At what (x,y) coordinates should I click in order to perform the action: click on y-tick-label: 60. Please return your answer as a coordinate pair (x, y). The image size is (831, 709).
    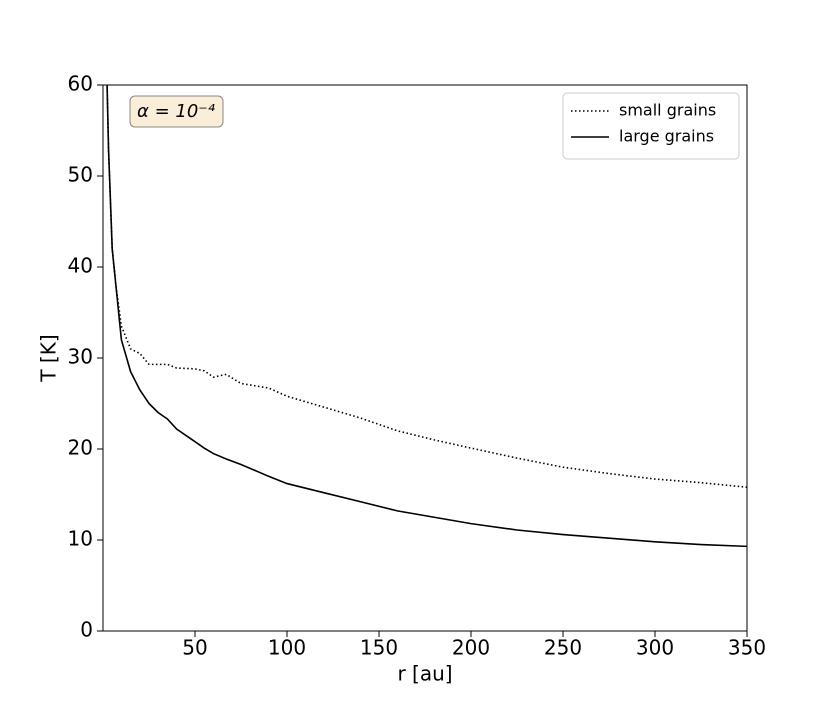
    Looking at the image, I should click on (80, 84).